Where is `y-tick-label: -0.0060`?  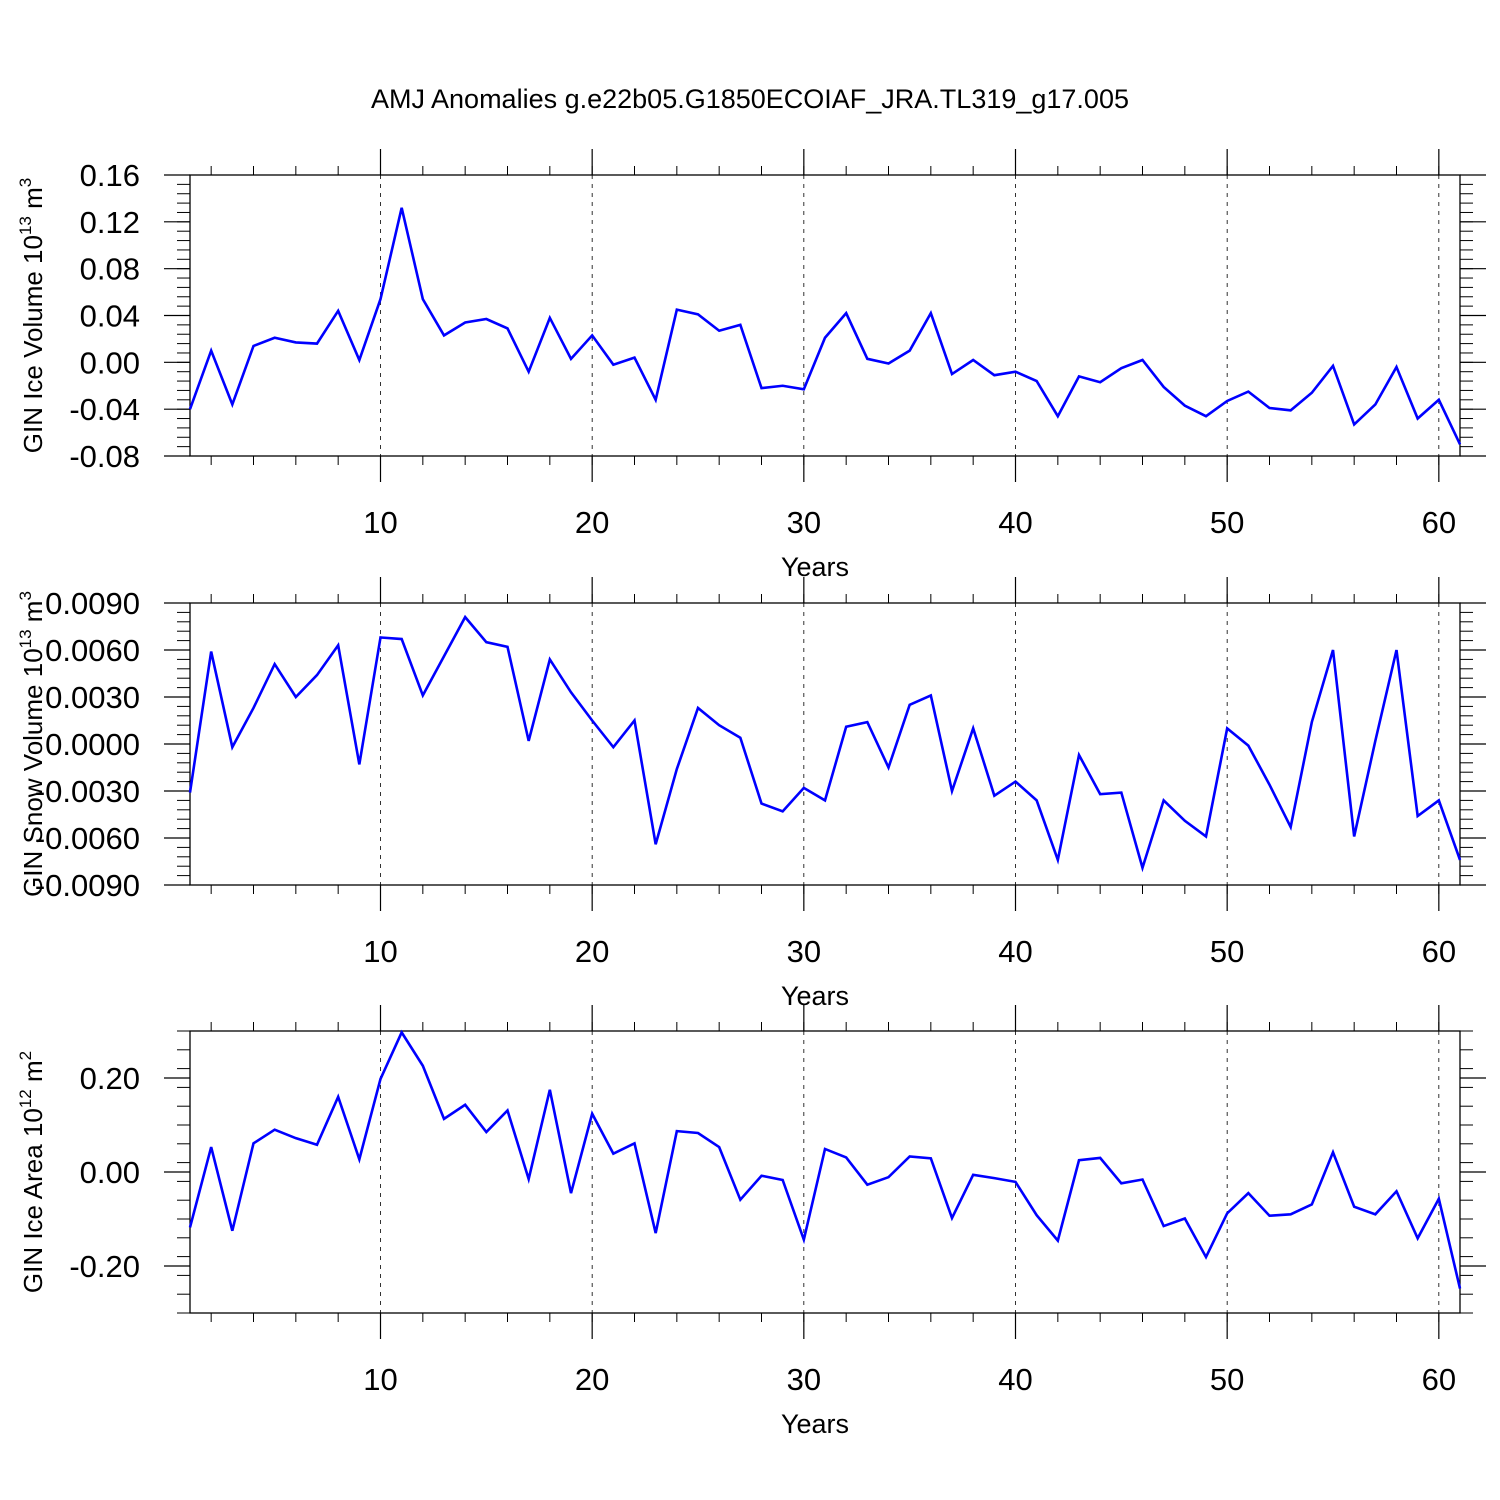 y-tick-label: -0.0060 is located at coordinates (87, 838).